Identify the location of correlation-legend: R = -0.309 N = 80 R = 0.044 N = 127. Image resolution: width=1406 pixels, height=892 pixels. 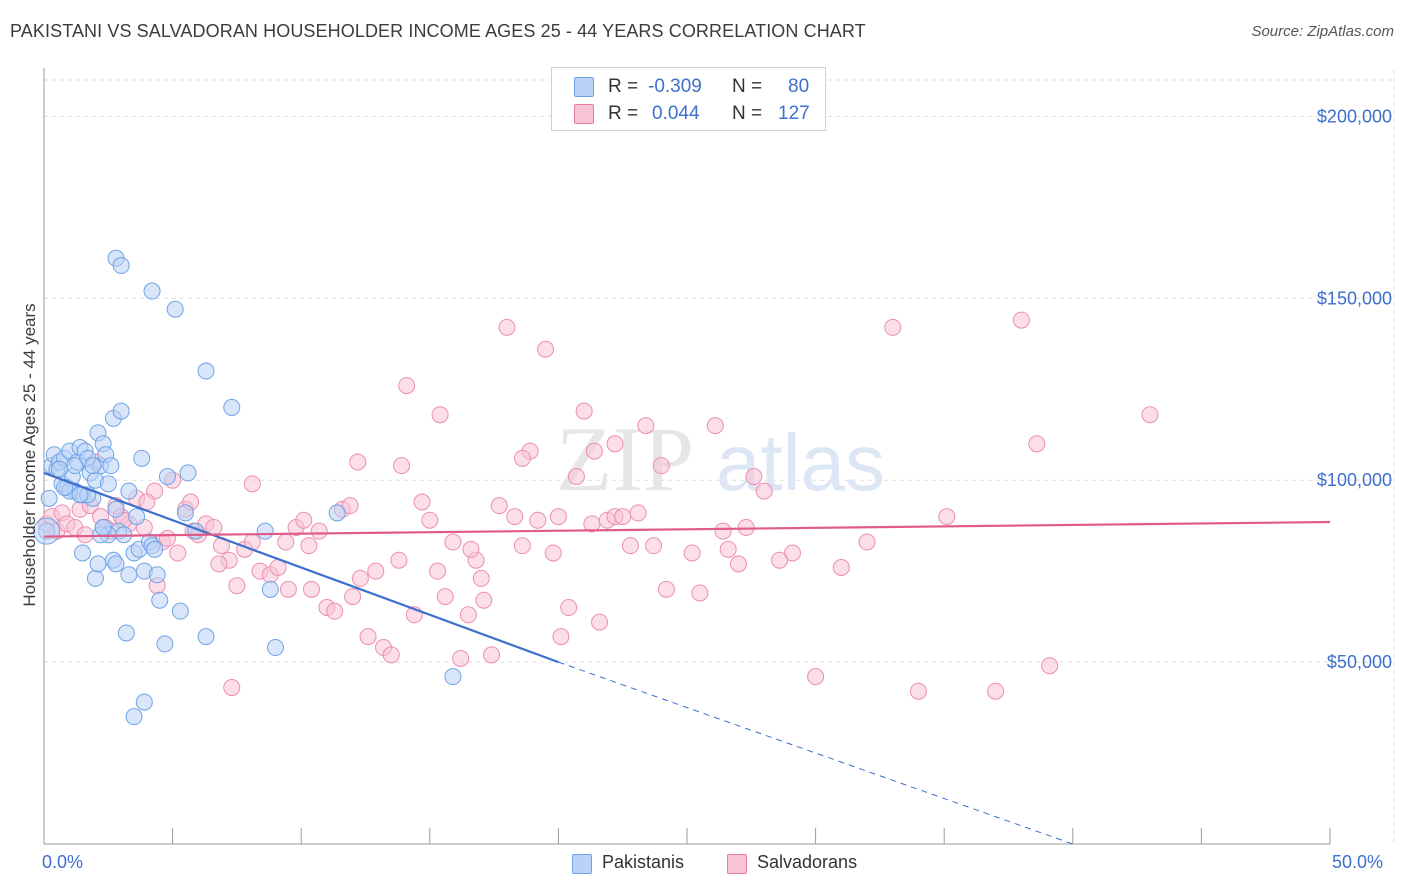
(688, 99).